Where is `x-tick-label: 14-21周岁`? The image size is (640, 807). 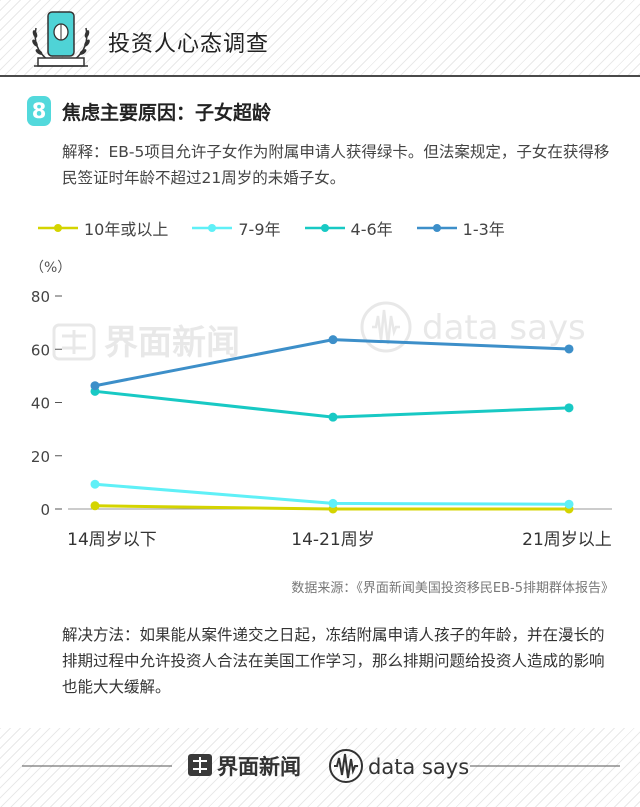 x-tick-label: 14-21周岁 is located at coordinates (332, 540).